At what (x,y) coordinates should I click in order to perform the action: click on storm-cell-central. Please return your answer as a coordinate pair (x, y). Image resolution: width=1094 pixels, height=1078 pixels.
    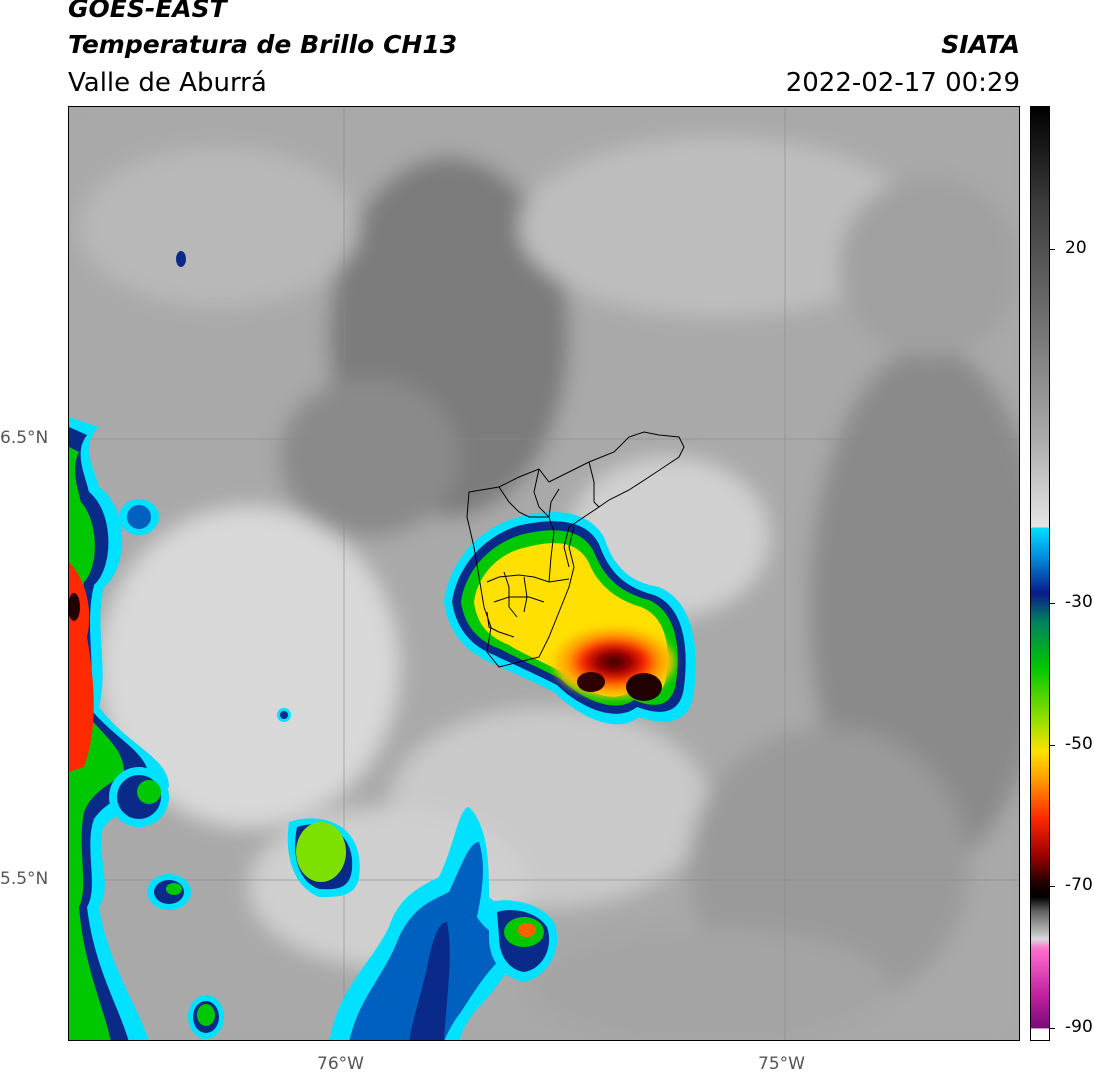
    Looking at the image, I should click on (570, 618).